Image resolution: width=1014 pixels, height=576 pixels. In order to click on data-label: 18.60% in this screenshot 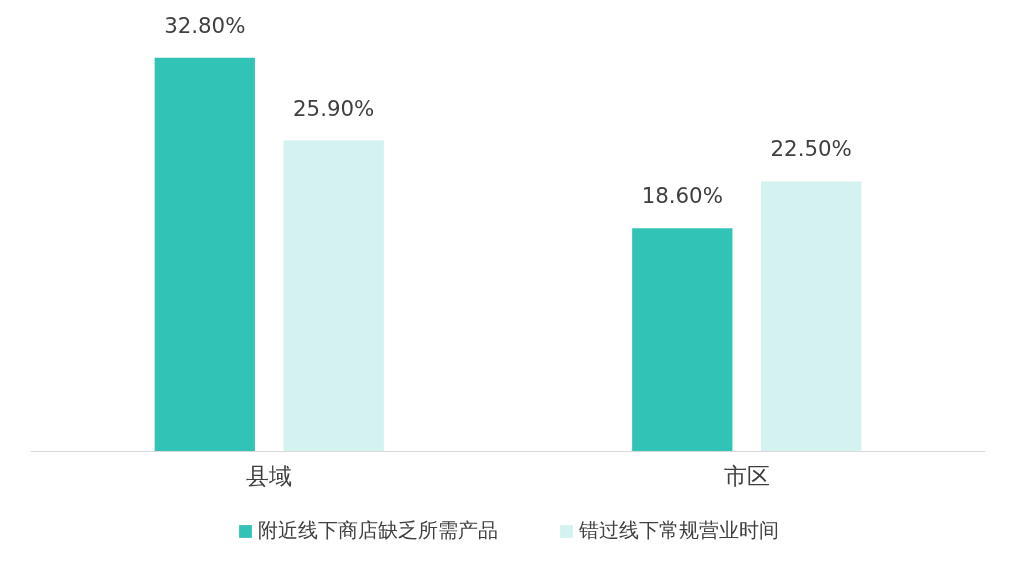, I will do `click(682, 196)`.